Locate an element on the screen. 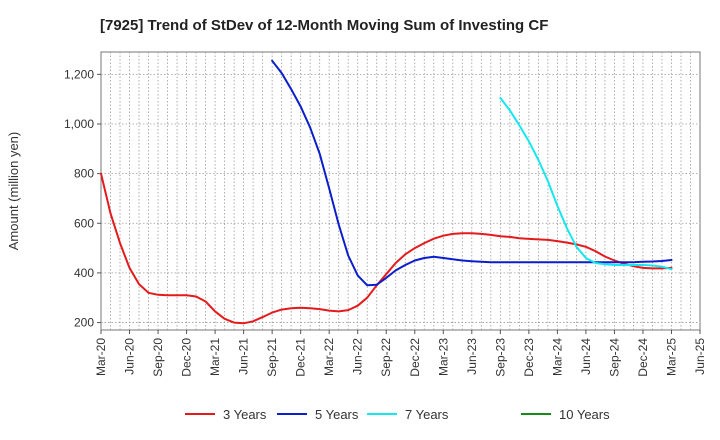 The height and width of the screenshot is (440, 720). x-tick-label: Sep-20 is located at coordinates (158, 357).